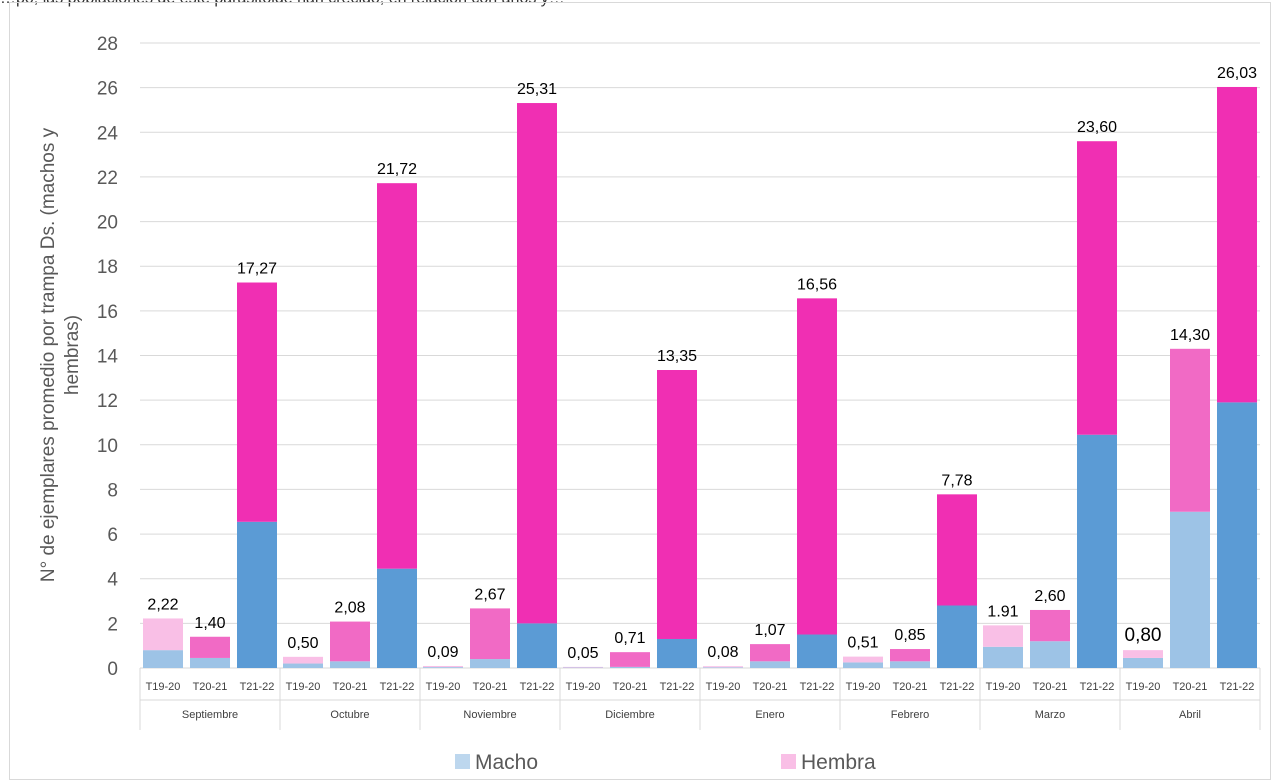  I want to click on legend-label: Macho, so click(506, 762).